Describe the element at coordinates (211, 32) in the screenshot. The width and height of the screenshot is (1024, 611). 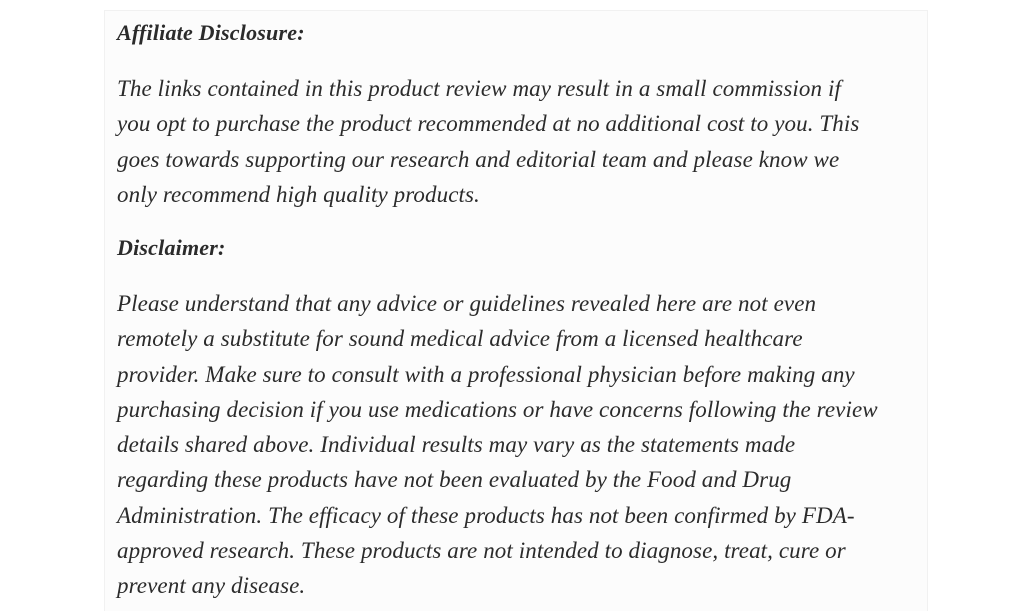
I see `affiliate-disclosure-heading: Affiliate Disclosure:` at that location.